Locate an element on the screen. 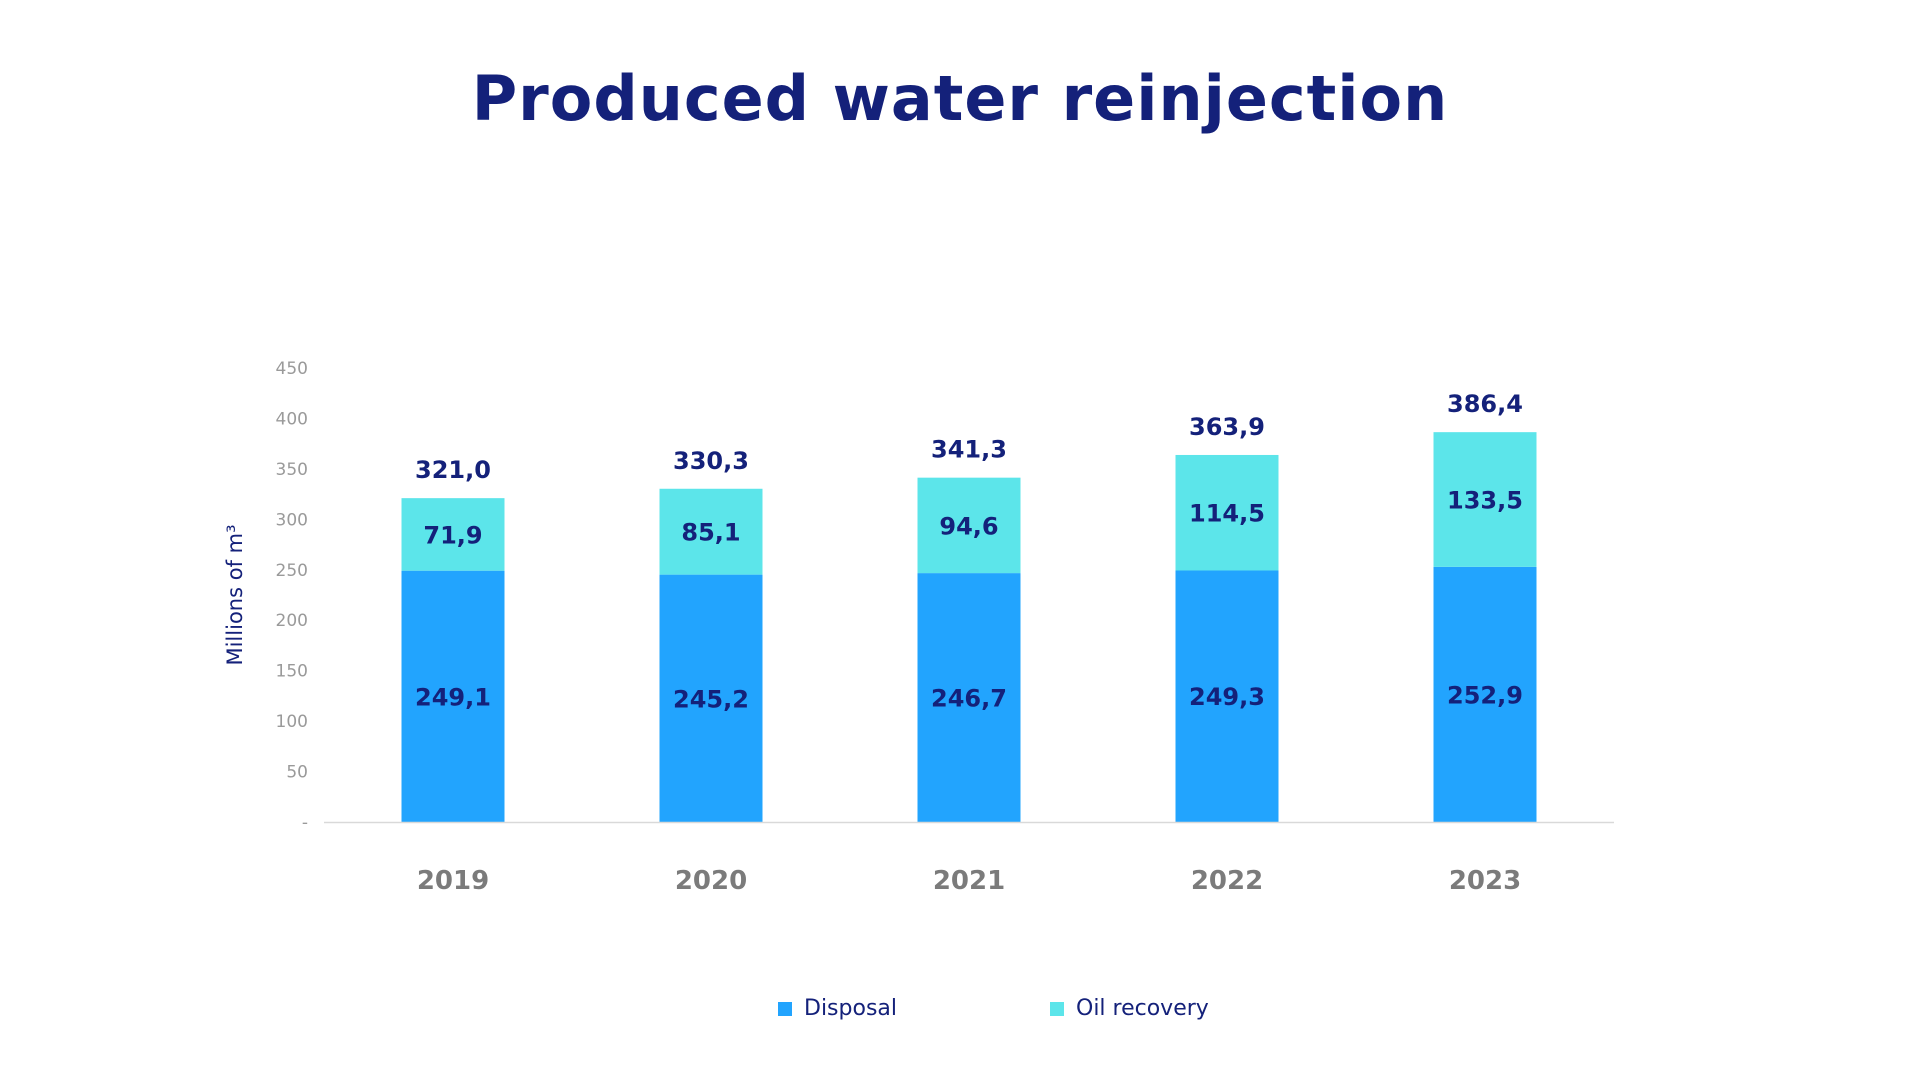 This screenshot has height=1080, width=1920. y-tick-label: 450 is located at coordinates (292, 369).